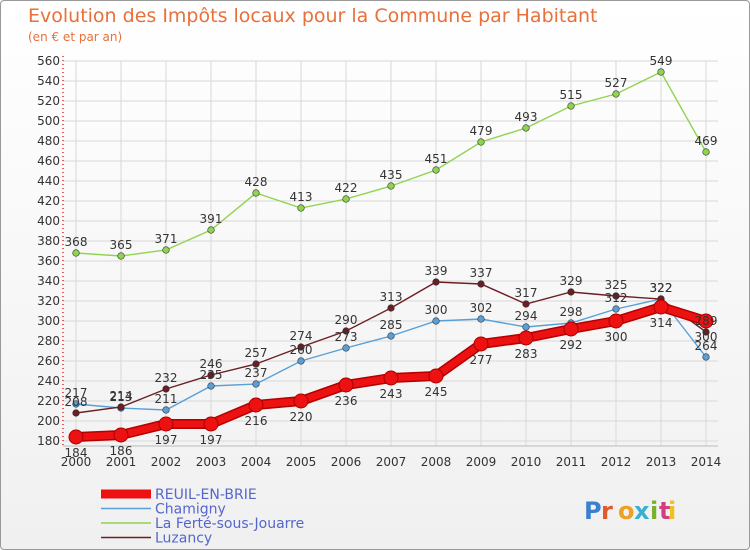  What do you see at coordinates (346, 337) in the screenshot?
I see `data-label: 273` at bounding box center [346, 337].